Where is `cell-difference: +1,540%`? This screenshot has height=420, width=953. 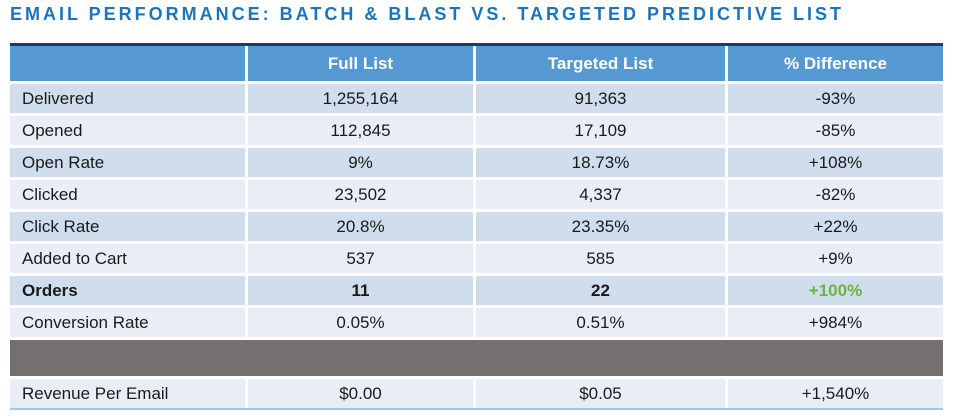 cell-difference: +1,540% is located at coordinates (835, 393).